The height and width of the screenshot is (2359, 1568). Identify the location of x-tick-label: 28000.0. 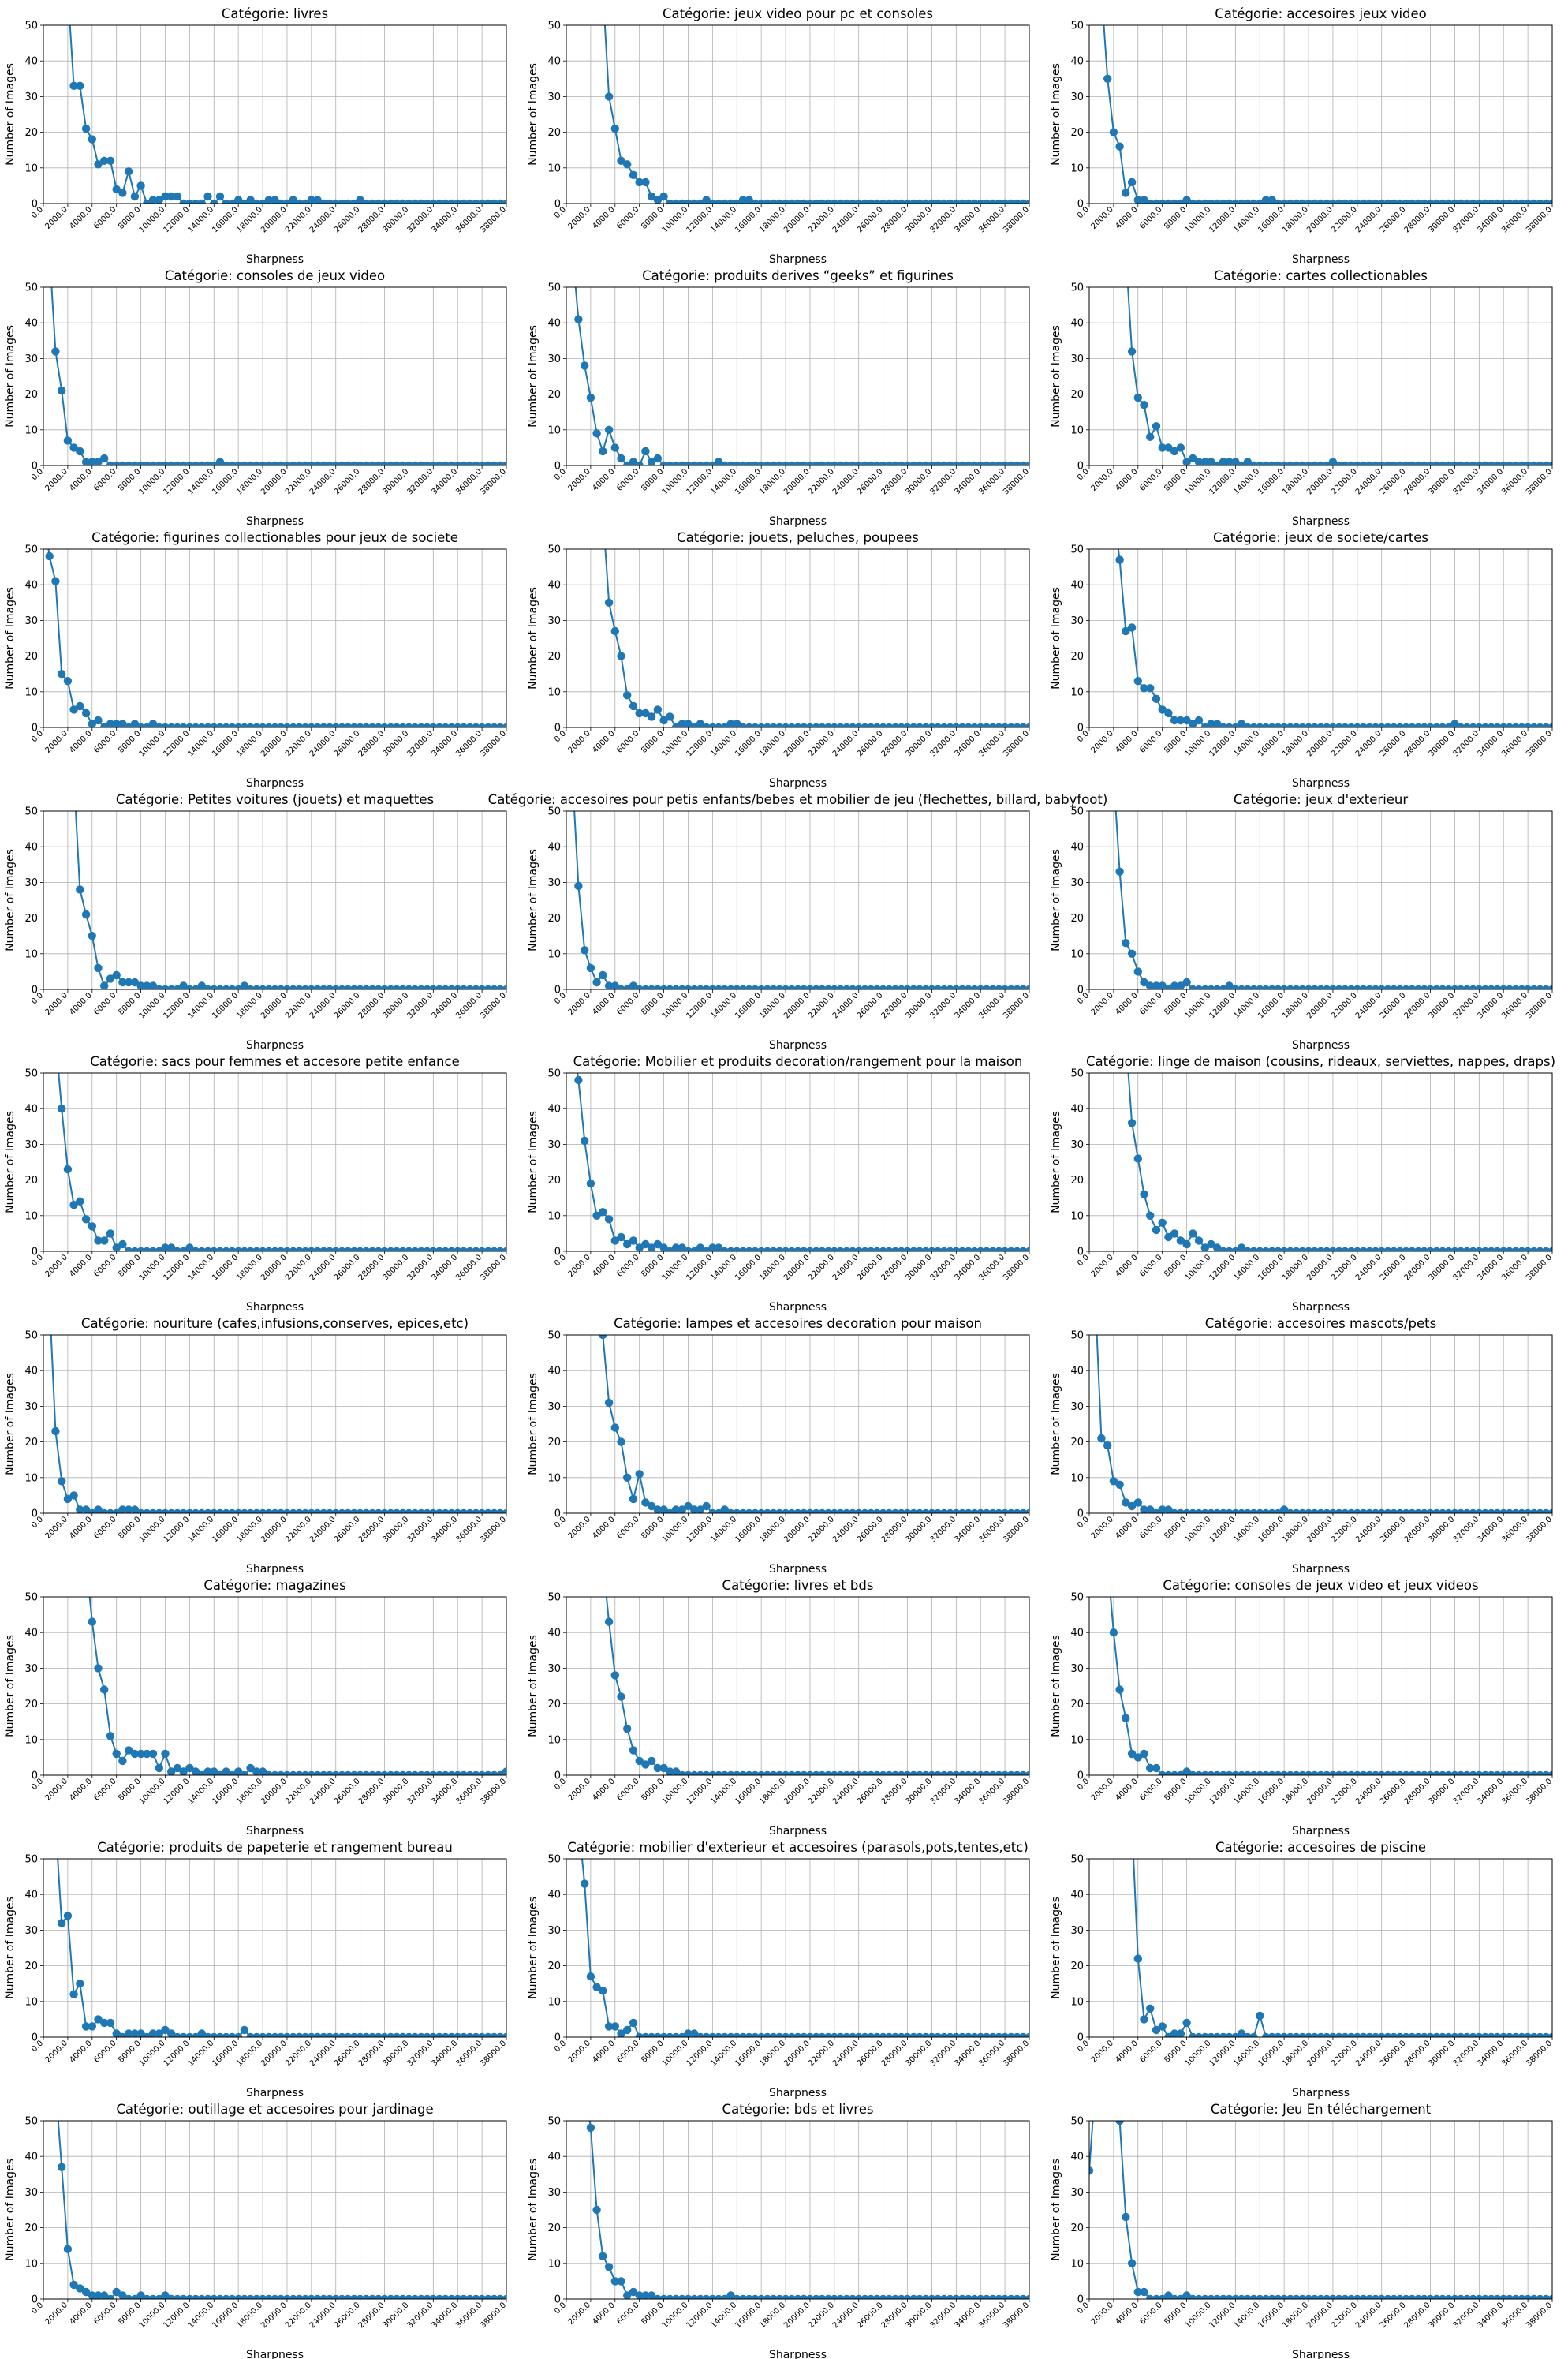
(1417, 219).